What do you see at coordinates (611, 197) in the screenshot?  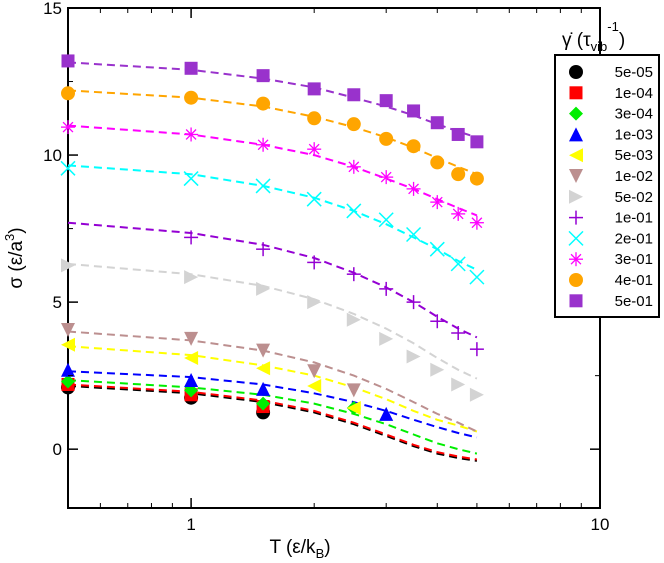 I see `legend-entry: 5e-02` at bounding box center [611, 197].